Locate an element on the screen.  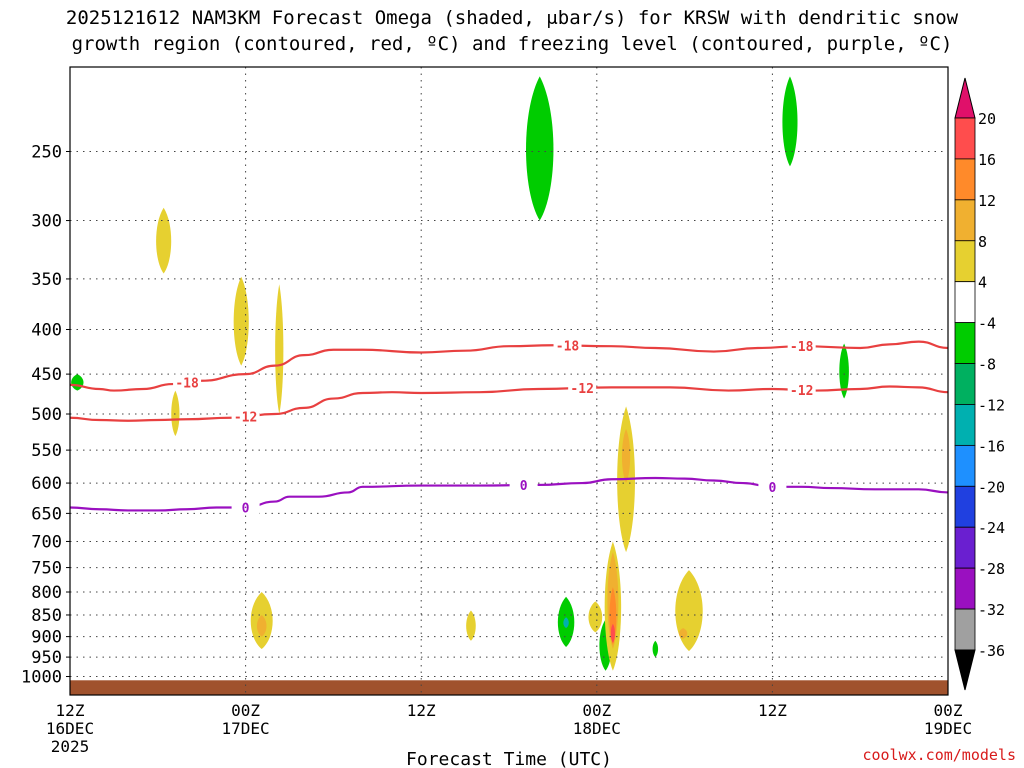
y-tick-label: 500 is located at coordinates (46, 415).